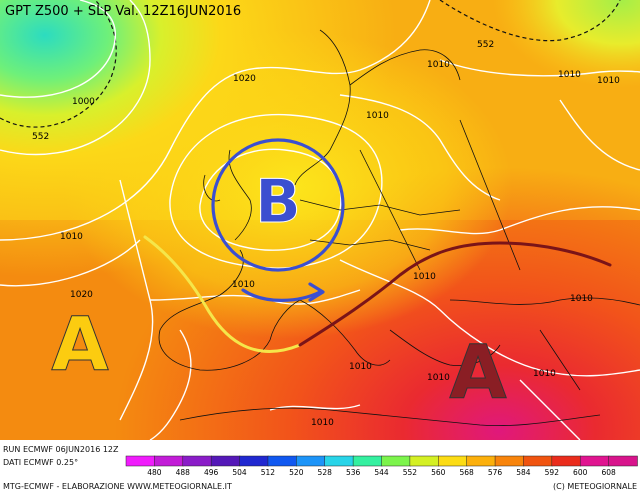 Image resolution: width=640 pixels, height=493 pixels. Describe the element at coordinates (539, 68) in the screenshot. I see `isobar-1010-ne` at that location.